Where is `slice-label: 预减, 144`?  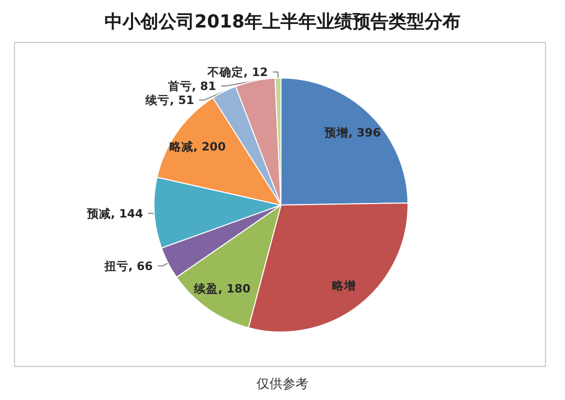
slice-label: 预减, 144 is located at coordinates (115, 213).